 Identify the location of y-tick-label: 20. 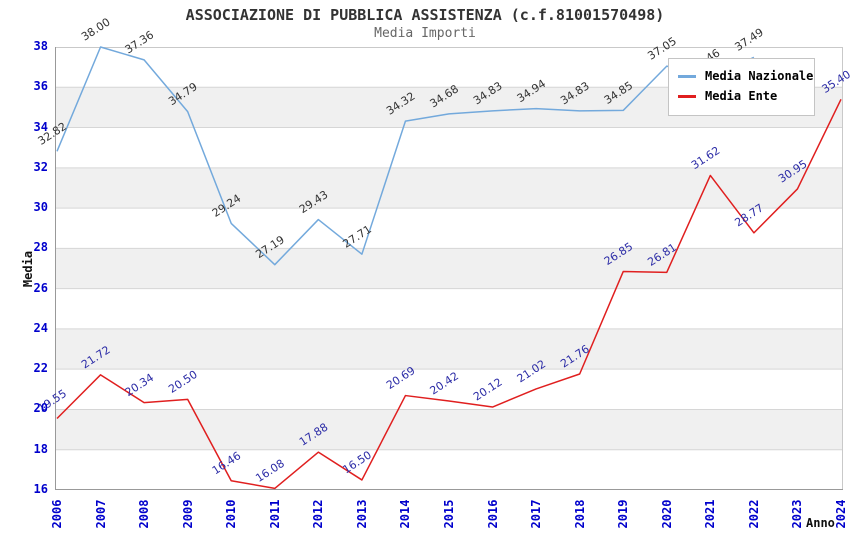
(40, 408).